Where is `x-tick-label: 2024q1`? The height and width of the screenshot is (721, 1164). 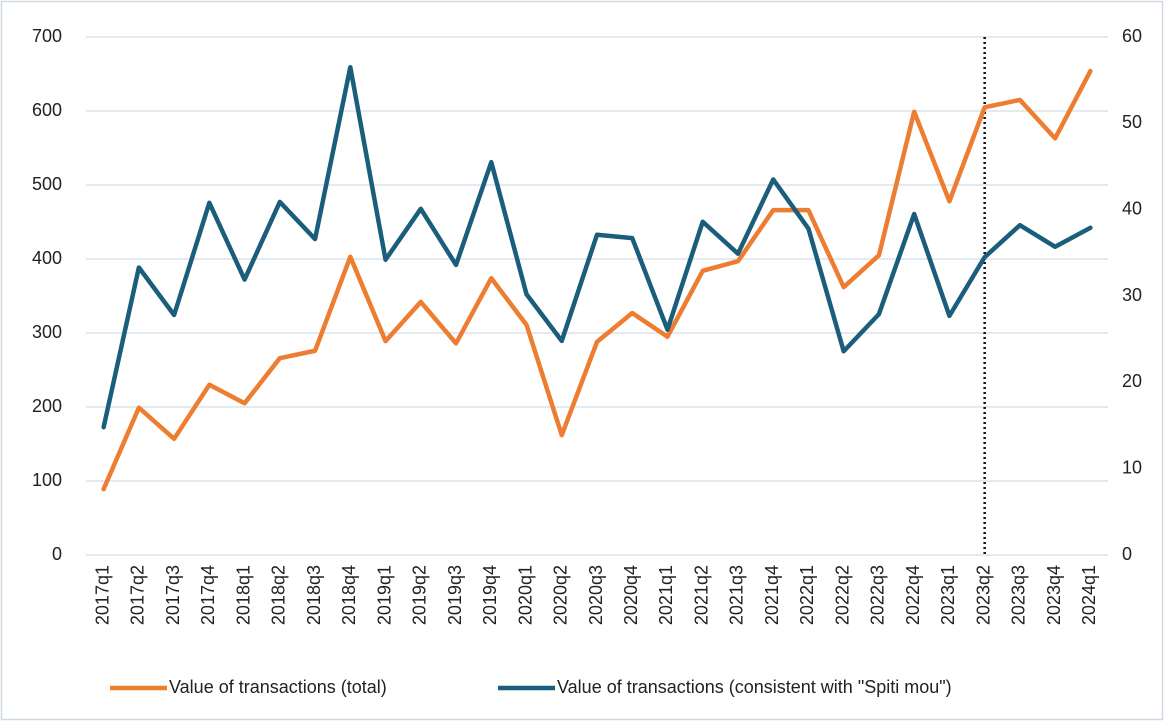 x-tick-label: 2024q1 is located at coordinates (1089, 595).